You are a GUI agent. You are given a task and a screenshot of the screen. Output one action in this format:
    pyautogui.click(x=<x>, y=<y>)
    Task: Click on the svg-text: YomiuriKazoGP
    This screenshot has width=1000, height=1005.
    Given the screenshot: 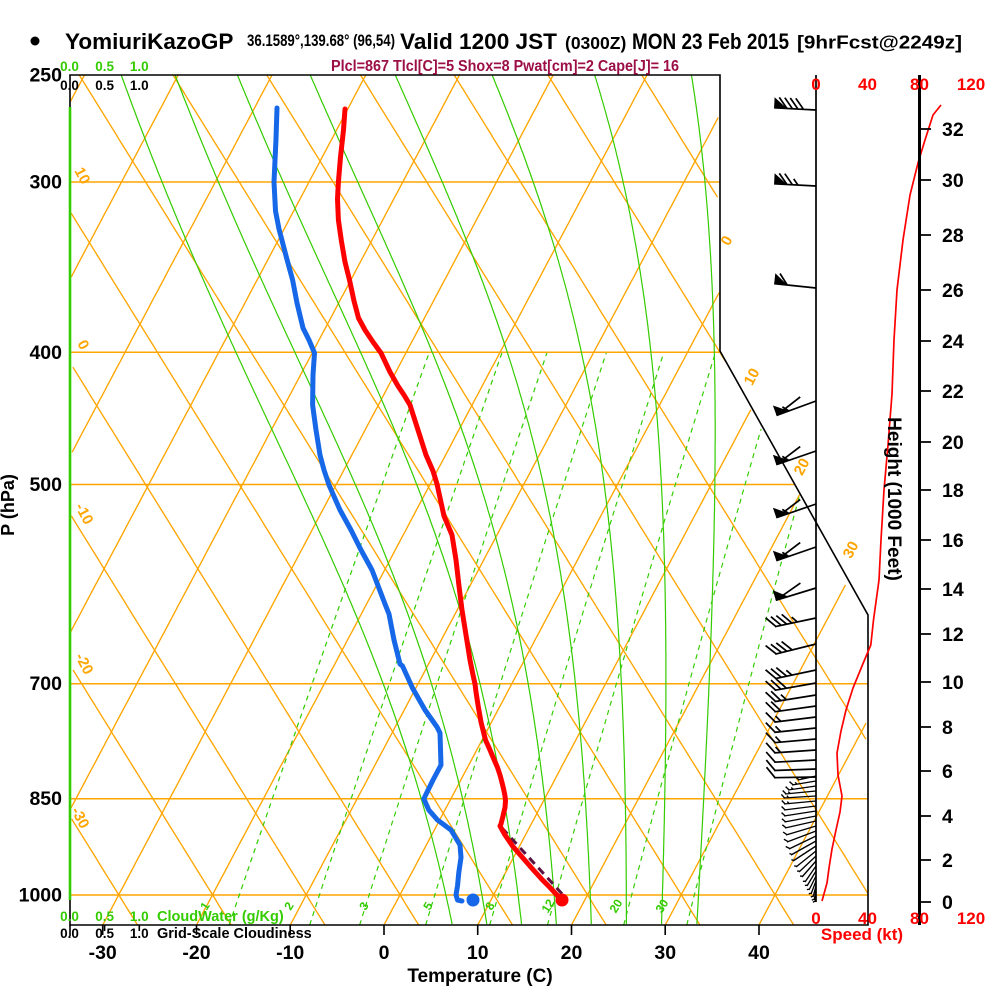 What is the action you would take?
    pyautogui.click(x=149, y=41)
    